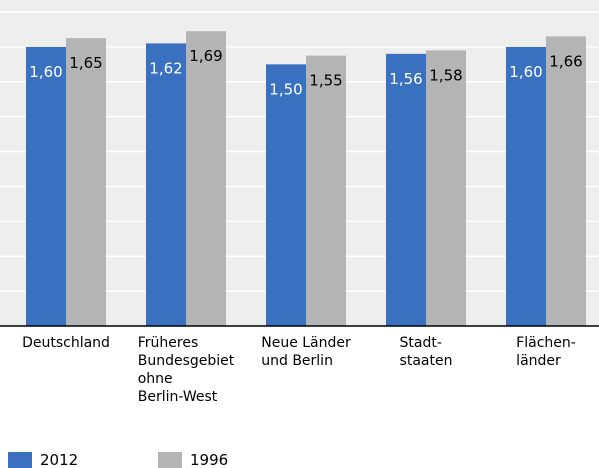 This screenshot has height=468, width=599. Describe the element at coordinates (66, 343) in the screenshot. I see `x-tick-label: Deutschland` at that location.